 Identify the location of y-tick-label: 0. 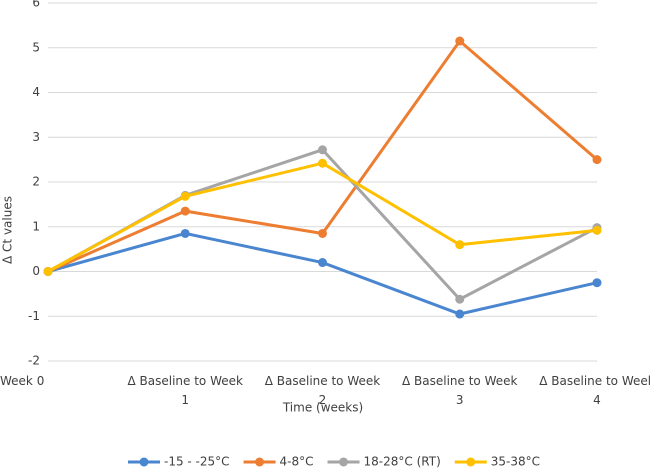
(36, 271).